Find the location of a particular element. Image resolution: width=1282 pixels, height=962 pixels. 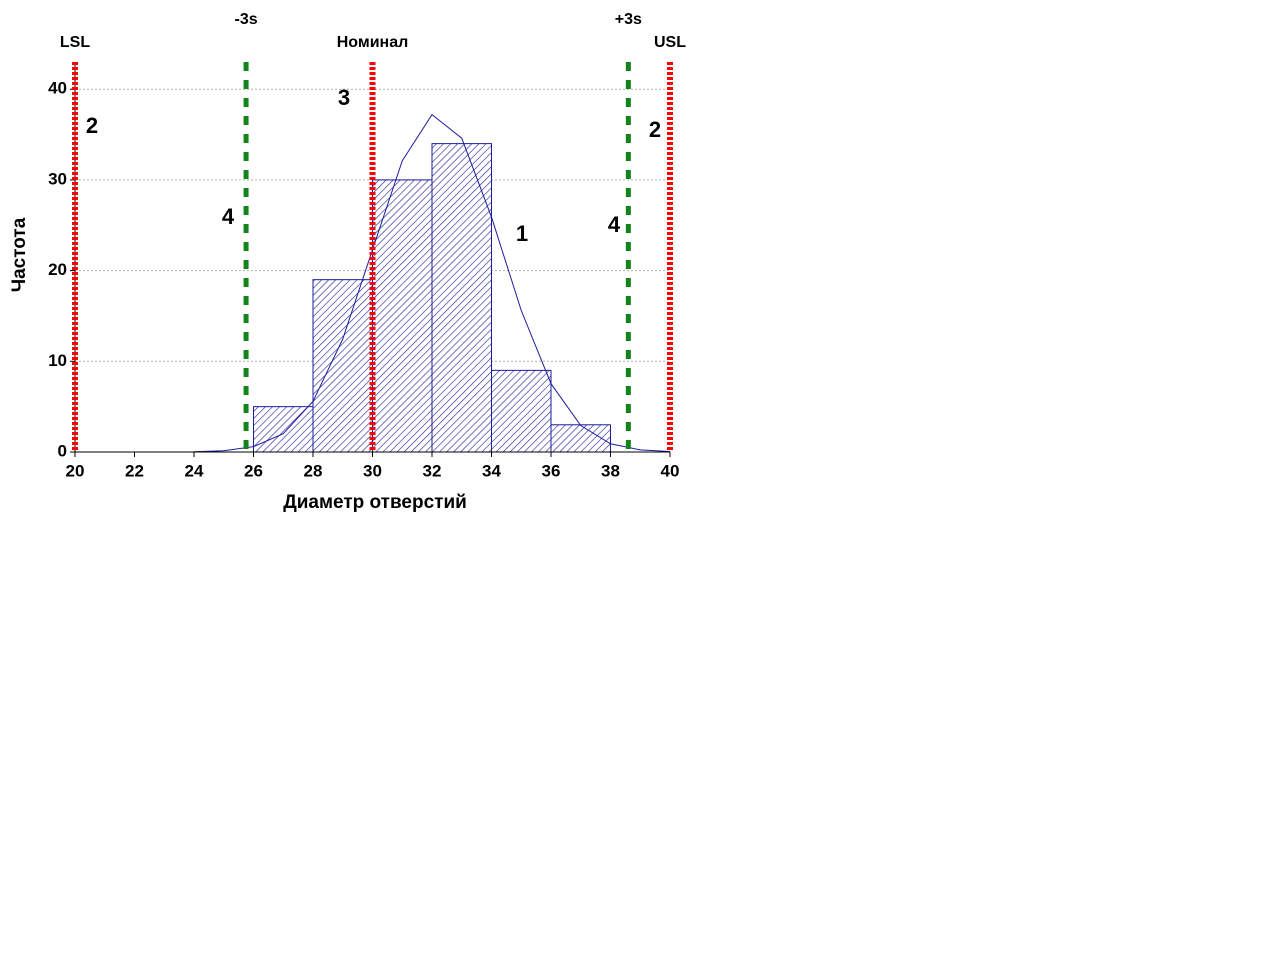

x-tick-label: 26 is located at coordinates (253, 470).